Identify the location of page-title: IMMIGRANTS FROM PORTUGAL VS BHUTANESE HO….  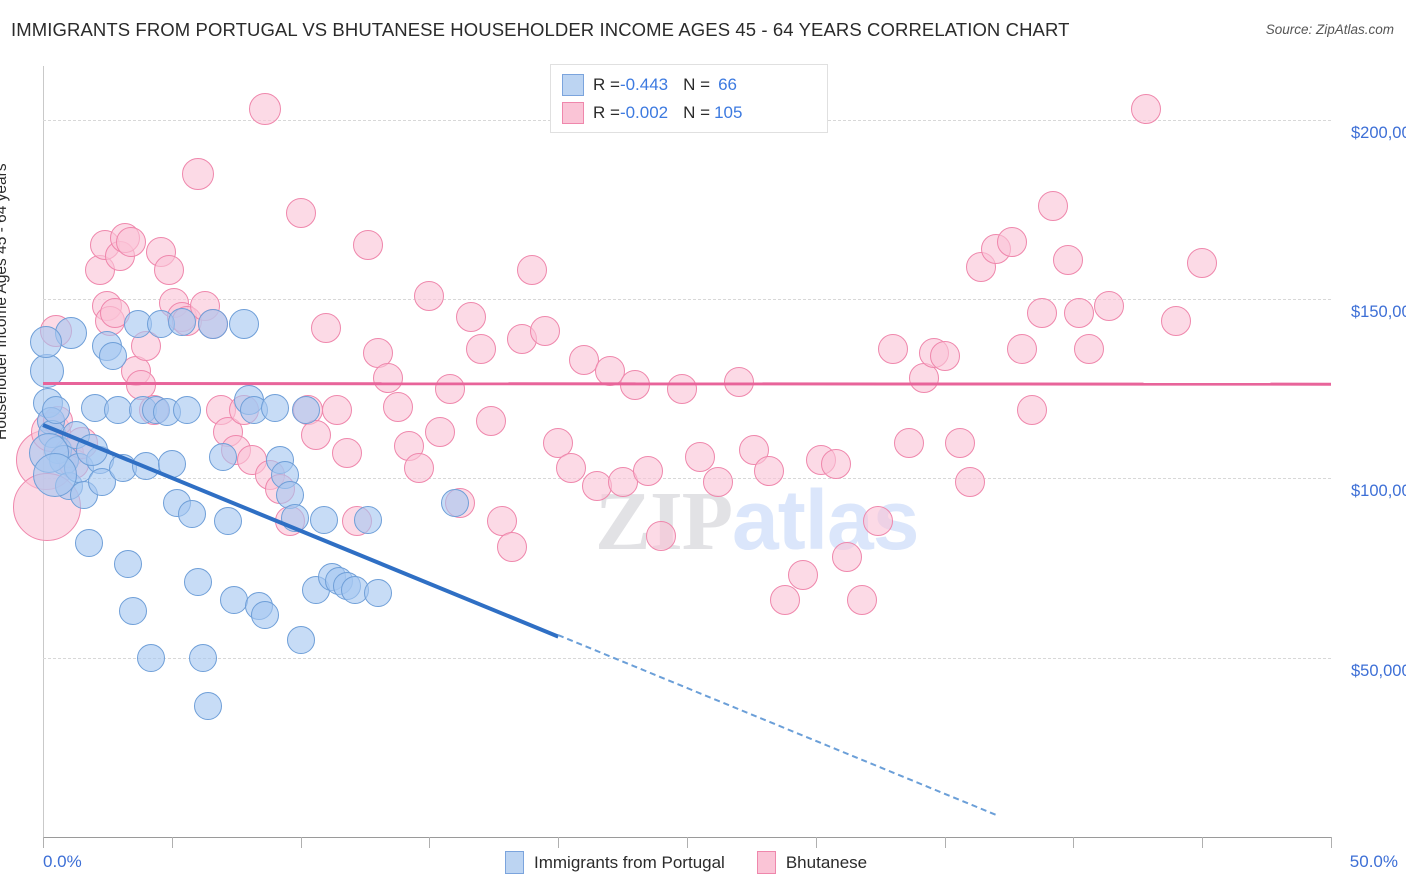
(540, 29).